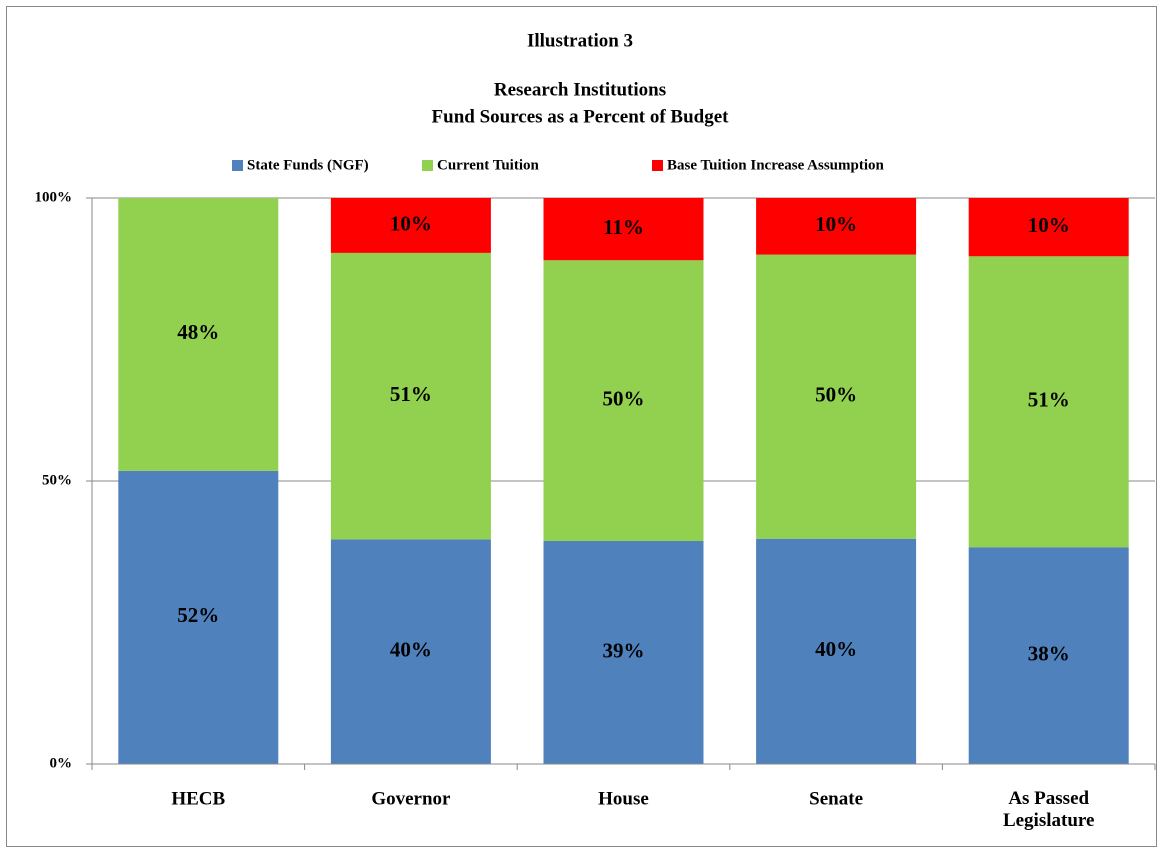 The height and width of the screenshot is (852, 1163). I want to click on data-label: 39%, so click(624, 650).